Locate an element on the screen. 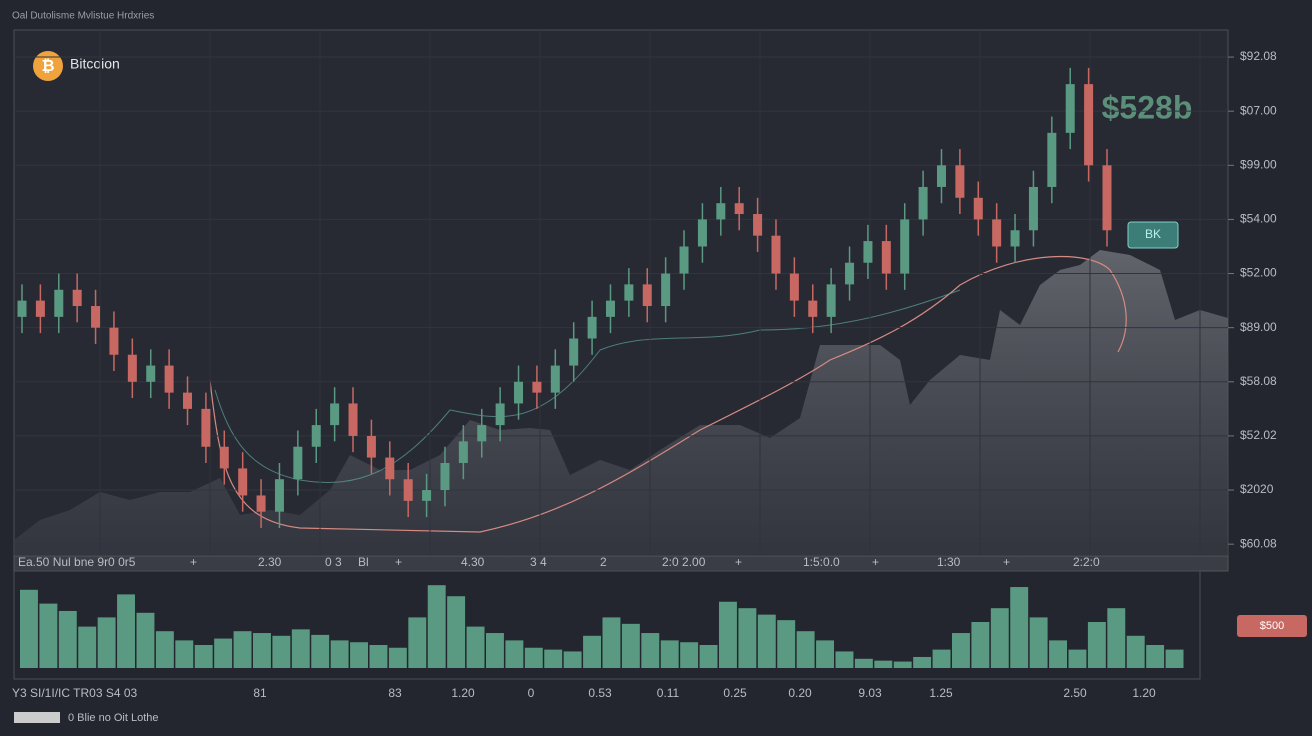 The width and height of the screenshot is (1312, 736). y-tick-label: $92.08 is located at coordinates (1258, 56).